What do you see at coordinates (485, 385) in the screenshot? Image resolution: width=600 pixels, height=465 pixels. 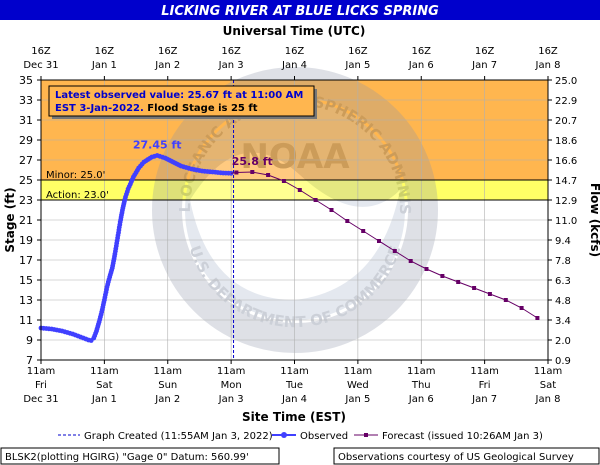 I see `x-bottom-tick-day: Fri` at bounding box center [485, 385].